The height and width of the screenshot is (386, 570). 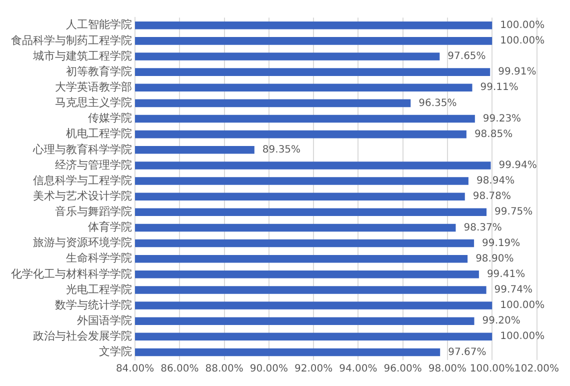 What do you see at coordinates (82, 195) in the screenshot?
I see `y-tick-label: 美术与艺术设计学院` at bounding box center [82, 195].